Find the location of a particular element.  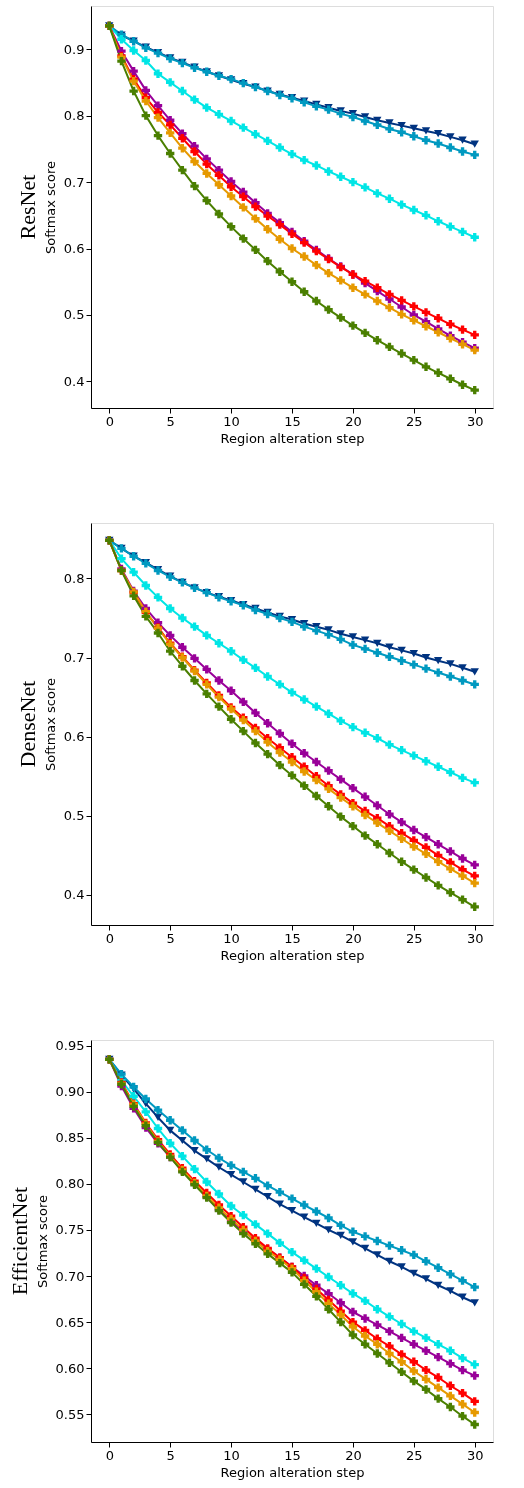

text: EfficientNet is located at coordinates (20, 1241).